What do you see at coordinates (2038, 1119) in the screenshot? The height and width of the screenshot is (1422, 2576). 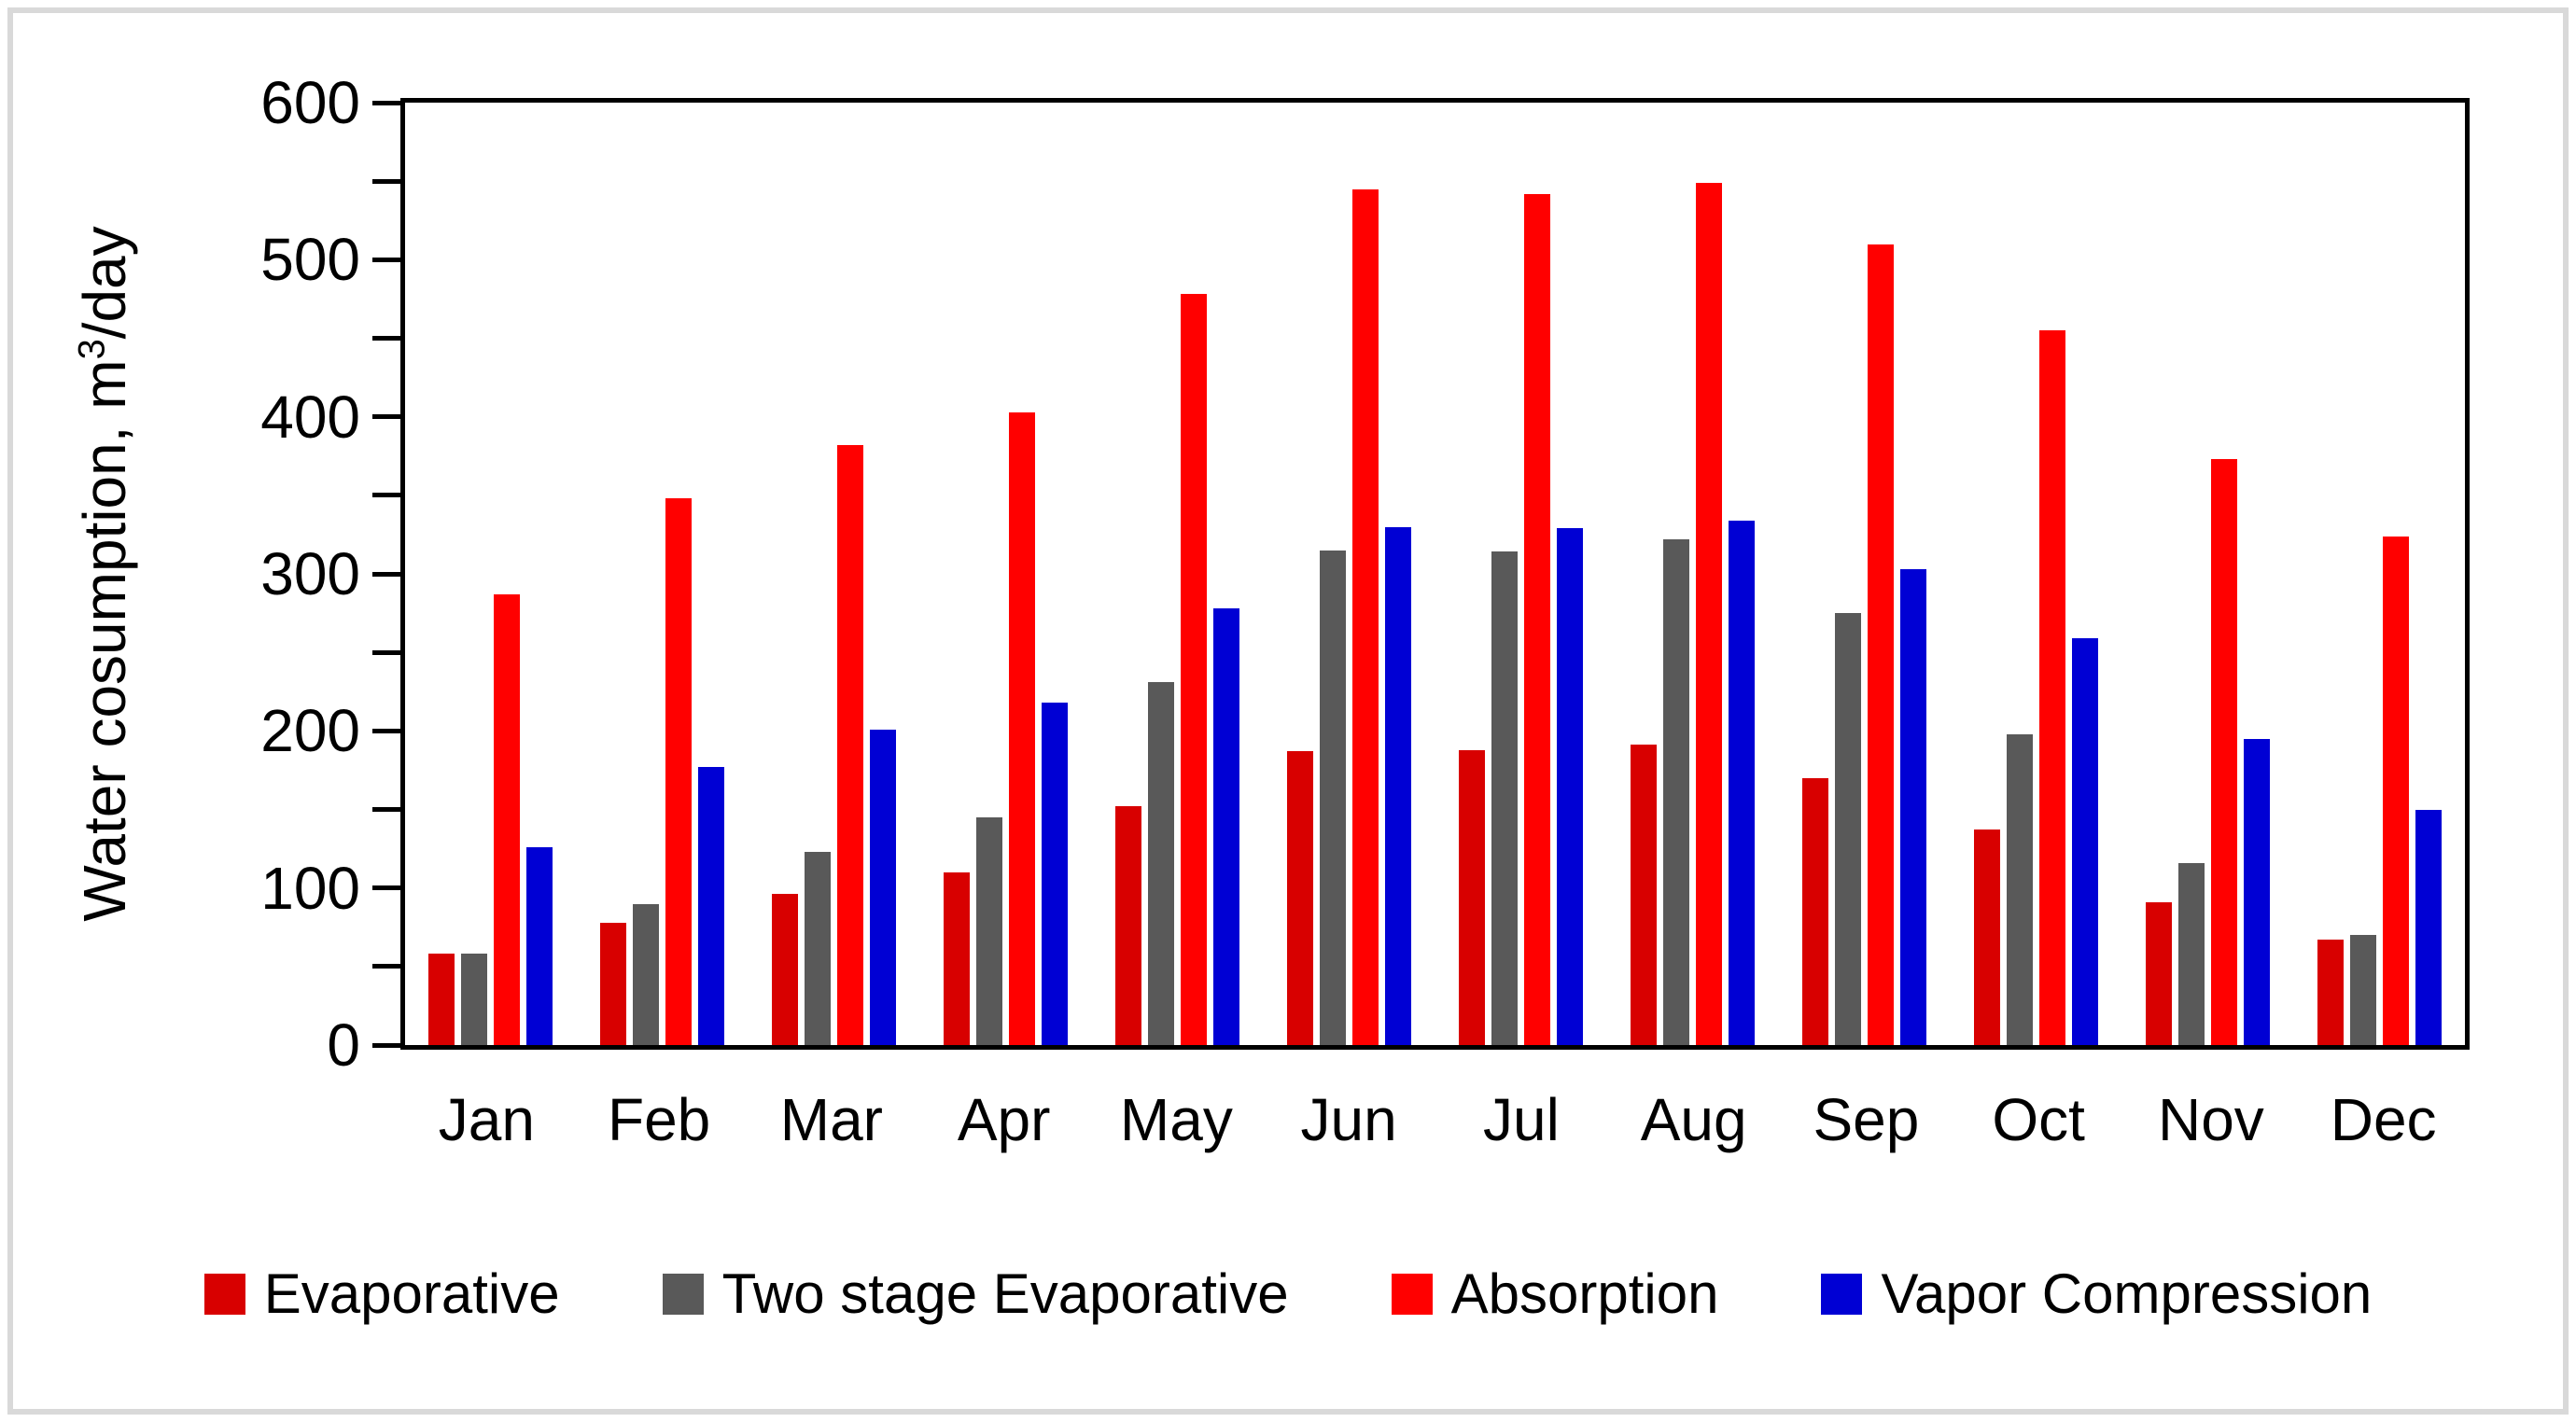 I see `x-label-oct: Oct` at bounding box center [2038, 1119].